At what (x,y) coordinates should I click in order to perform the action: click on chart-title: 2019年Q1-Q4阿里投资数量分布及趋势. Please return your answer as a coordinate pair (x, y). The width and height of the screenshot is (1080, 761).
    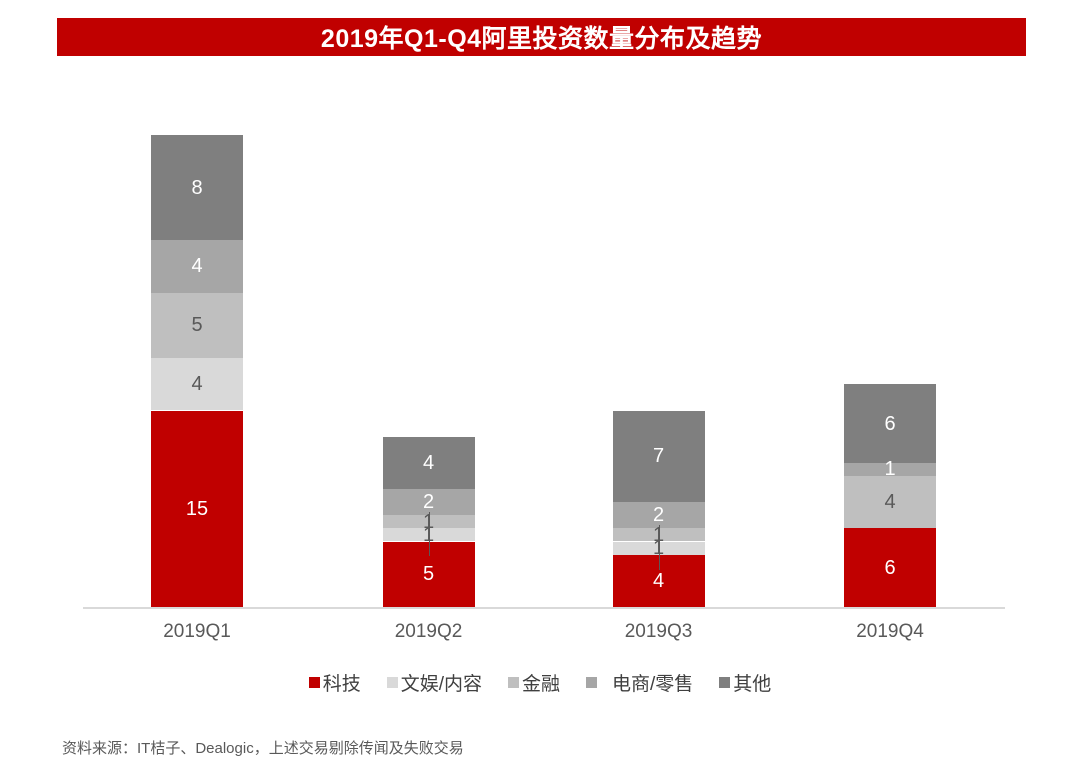
    Looking at the image, I should click on (541, 39).